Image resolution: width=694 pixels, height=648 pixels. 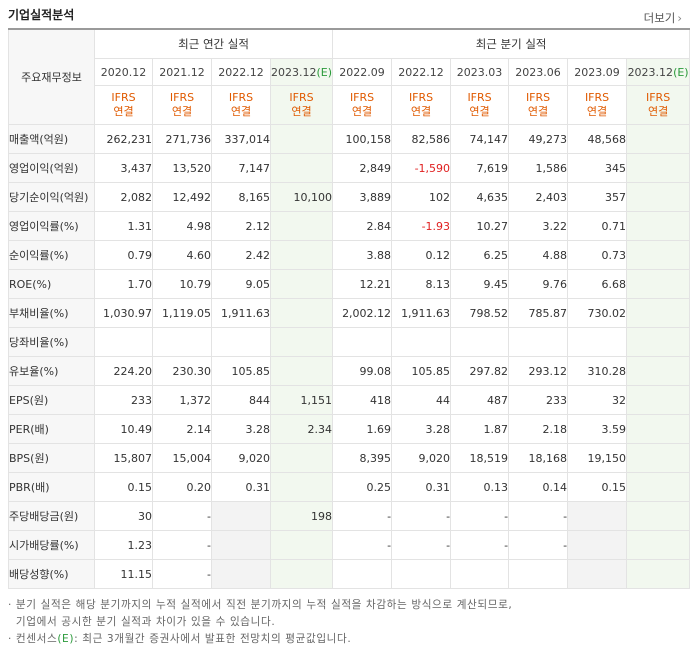 What do you see at coordinates (182, 226) in the screenshot?
I see `annual-value: 4.98` at bounding box center [182, 226].